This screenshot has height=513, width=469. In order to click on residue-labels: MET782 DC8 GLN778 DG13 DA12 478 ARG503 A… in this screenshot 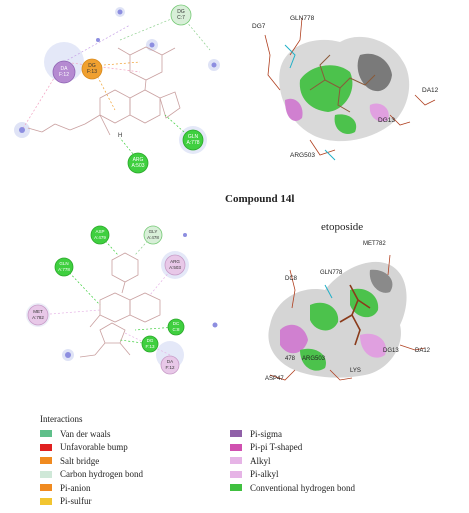, I will do `click(348, 311)`.